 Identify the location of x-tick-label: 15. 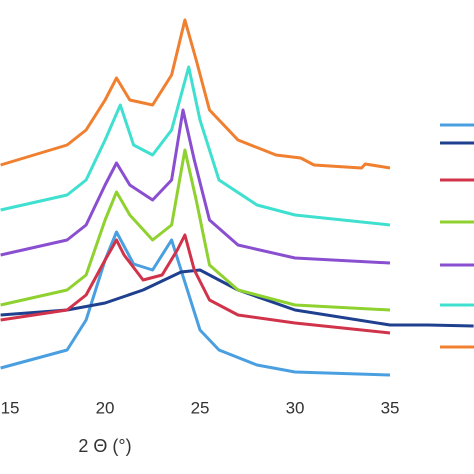
(10, 407).